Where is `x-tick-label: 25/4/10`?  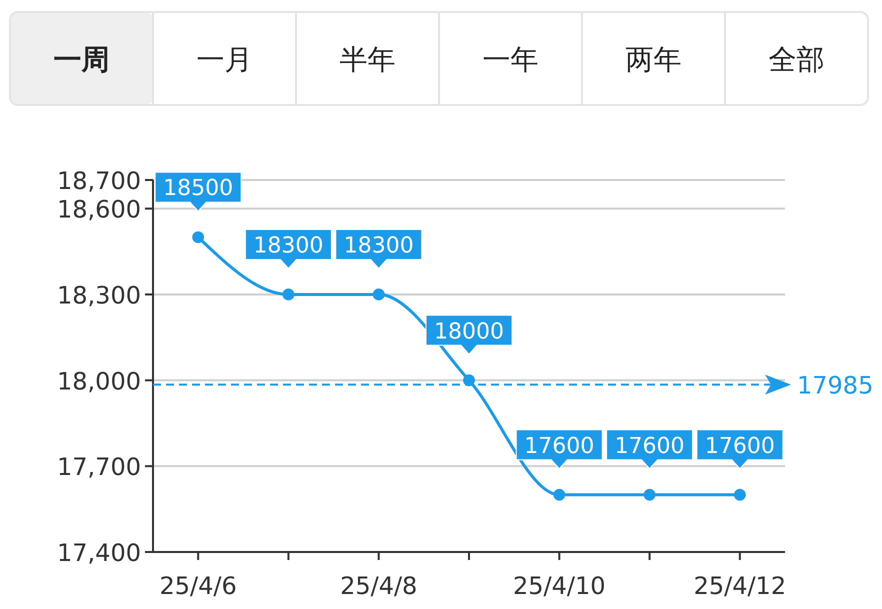
x-tick-label: 25/4/10 is located at coordinates (559, 586).